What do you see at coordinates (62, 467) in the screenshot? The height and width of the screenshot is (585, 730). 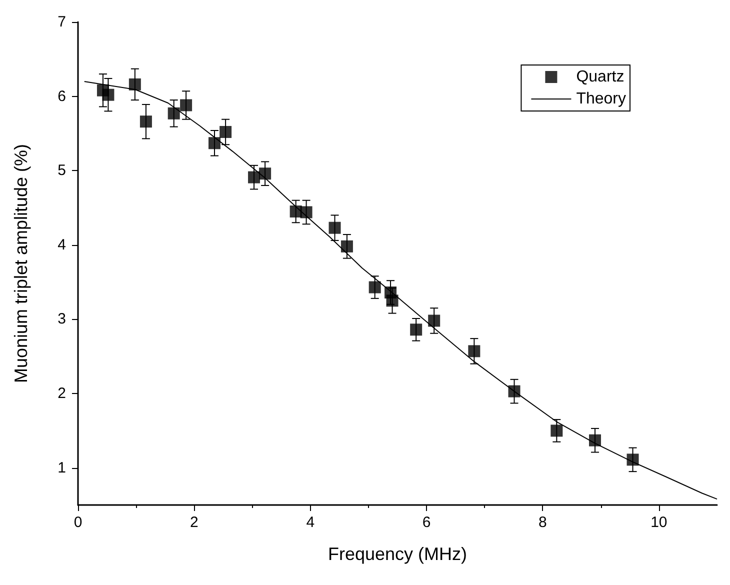 I see `y-tick-label: 1` at bounding box center [62, 467].